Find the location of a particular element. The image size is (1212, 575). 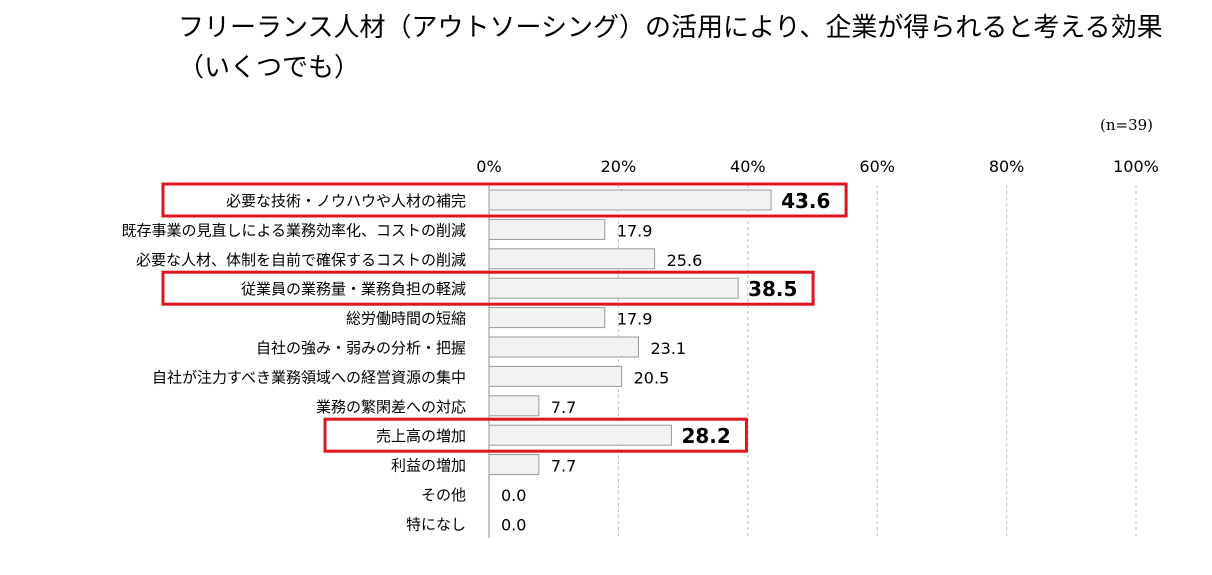

value-label: 25.6 is located at coordinates (685, 260).